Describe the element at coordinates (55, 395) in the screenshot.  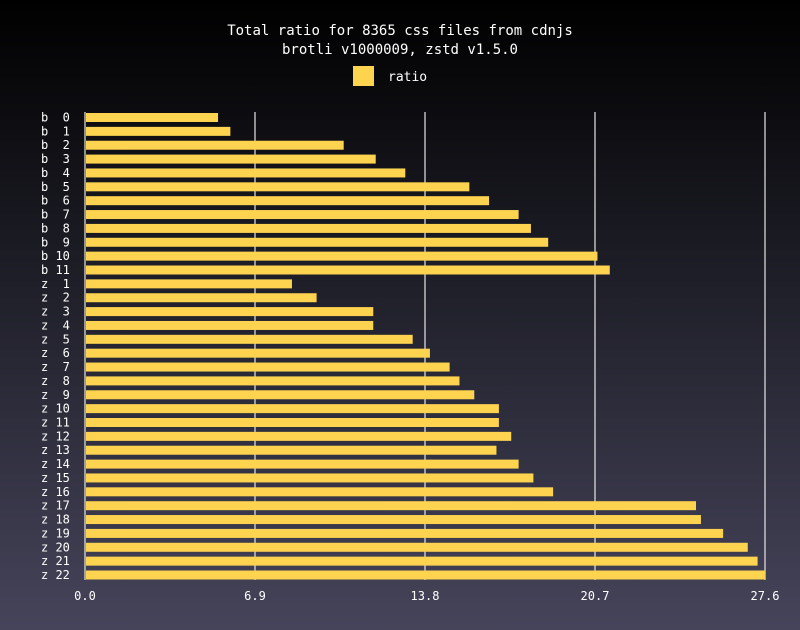
I see `category-label: z 9` at that location.